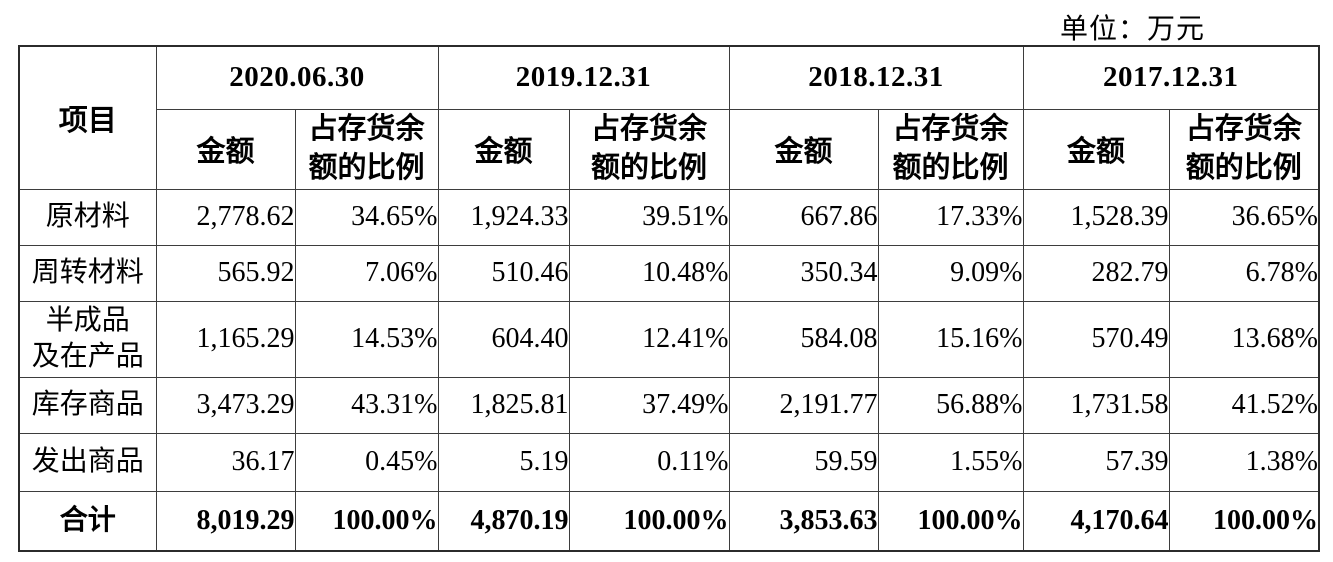  What do you see at coordinates (87, 339) in the screenshot?
I see `row-item-label: 半成品 及在产品` at bounding box center [87, 339].